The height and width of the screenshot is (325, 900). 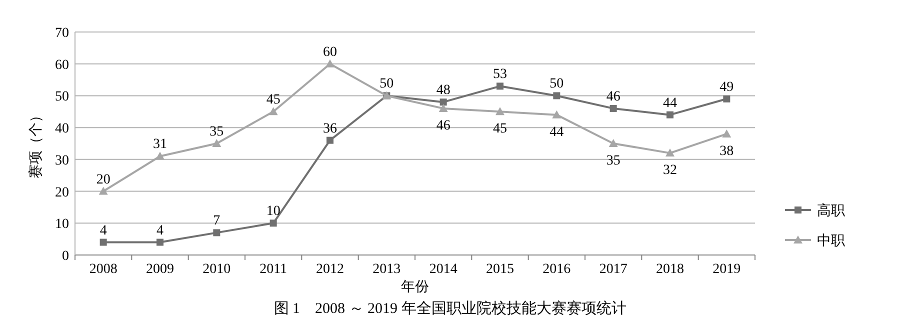 I want to click on x-tick-label: 2018, so click(x=670, y=269).